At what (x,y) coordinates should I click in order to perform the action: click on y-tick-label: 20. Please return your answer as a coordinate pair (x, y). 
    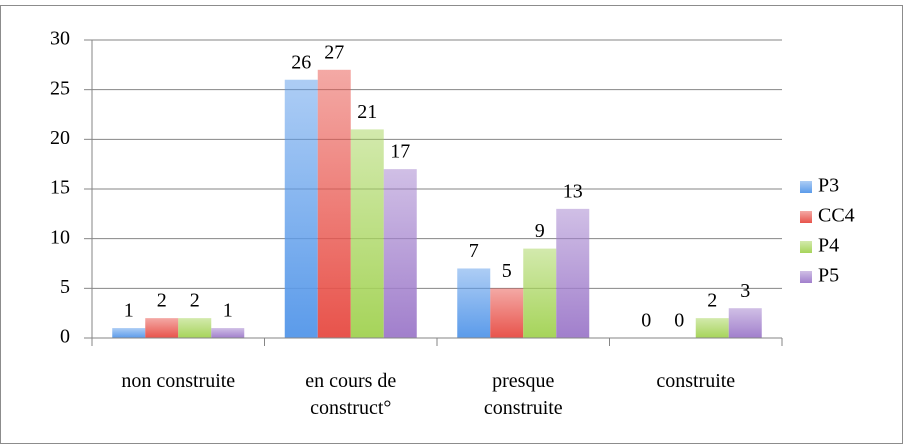
    Looking at the image, I should click on (60, 138).